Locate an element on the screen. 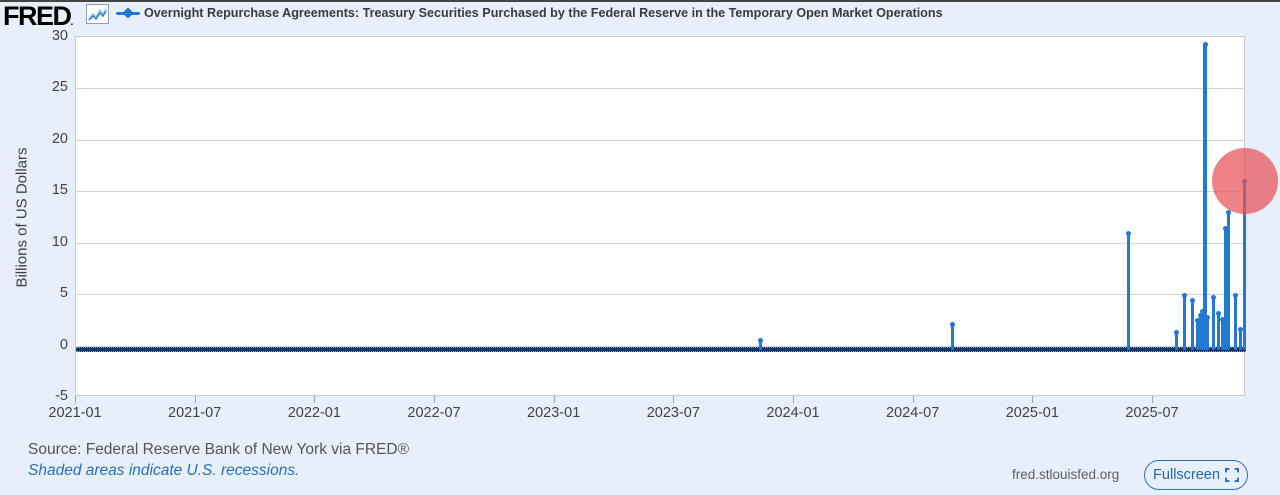  y-tick-label: 30 is located at coordinates (59, 36).